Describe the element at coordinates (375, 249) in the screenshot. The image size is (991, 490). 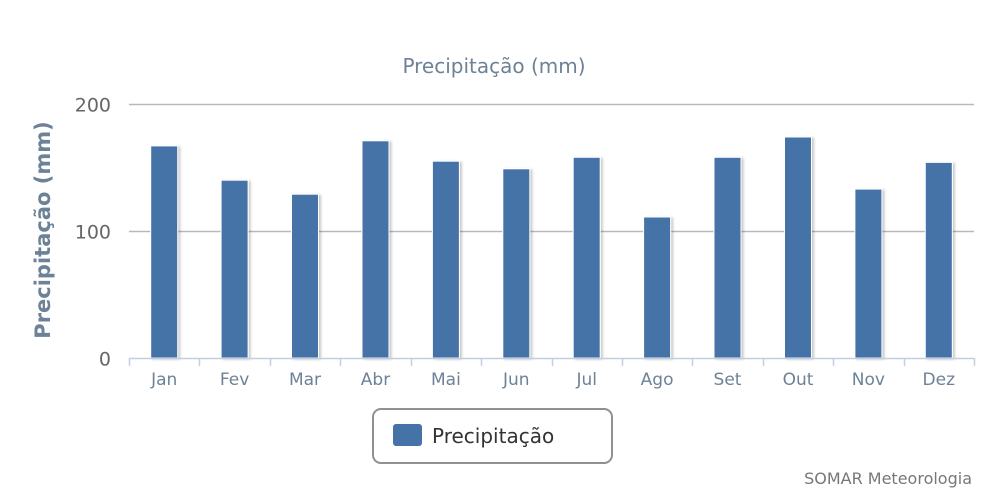
I see `bar-abr` at that location.